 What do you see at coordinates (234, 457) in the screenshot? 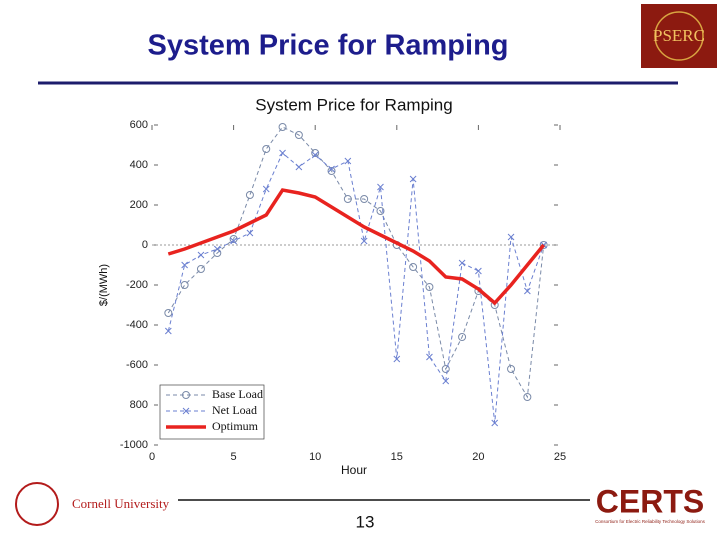
I see `x-tick-label: 5` at bounding box center [234, 457].